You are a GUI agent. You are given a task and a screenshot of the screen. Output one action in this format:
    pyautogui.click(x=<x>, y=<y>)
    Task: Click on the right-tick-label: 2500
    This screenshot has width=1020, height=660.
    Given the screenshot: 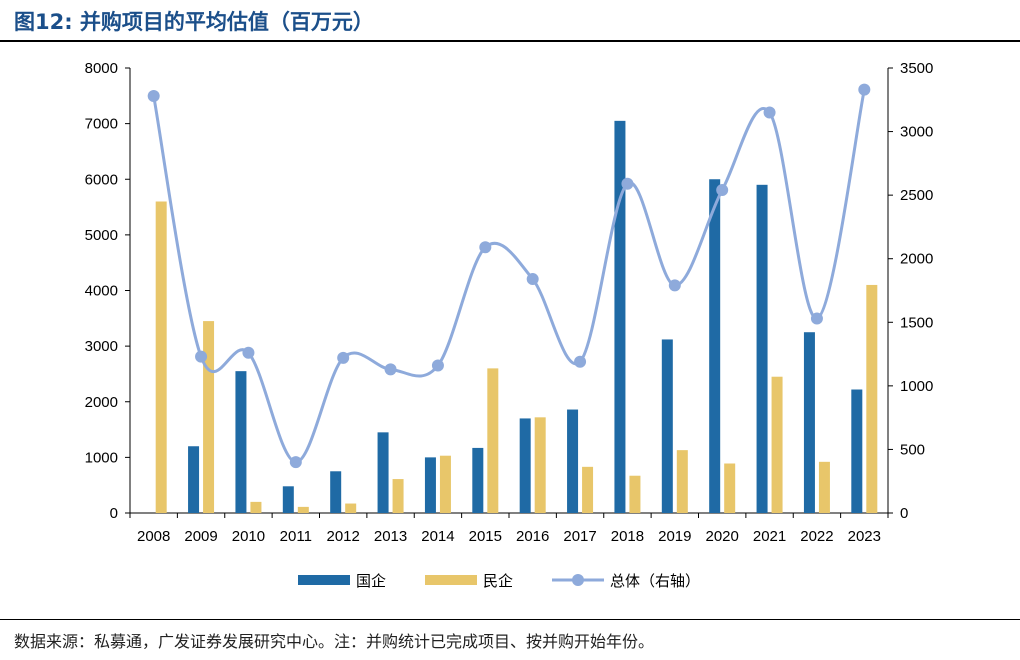 What is the action you would take?
    pyautogui.click(x=916, y=195)
    